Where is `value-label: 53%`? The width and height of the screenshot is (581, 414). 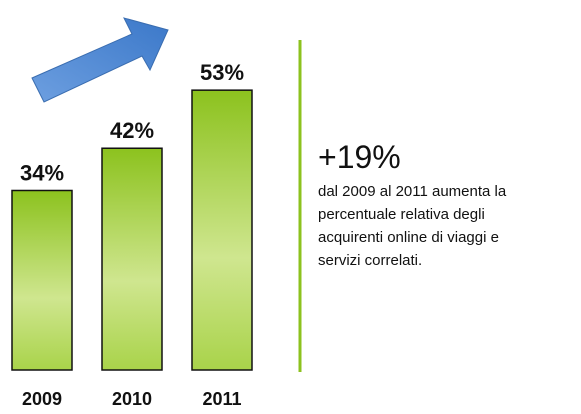
value-label: 53% is located at coordinates (222, 72).